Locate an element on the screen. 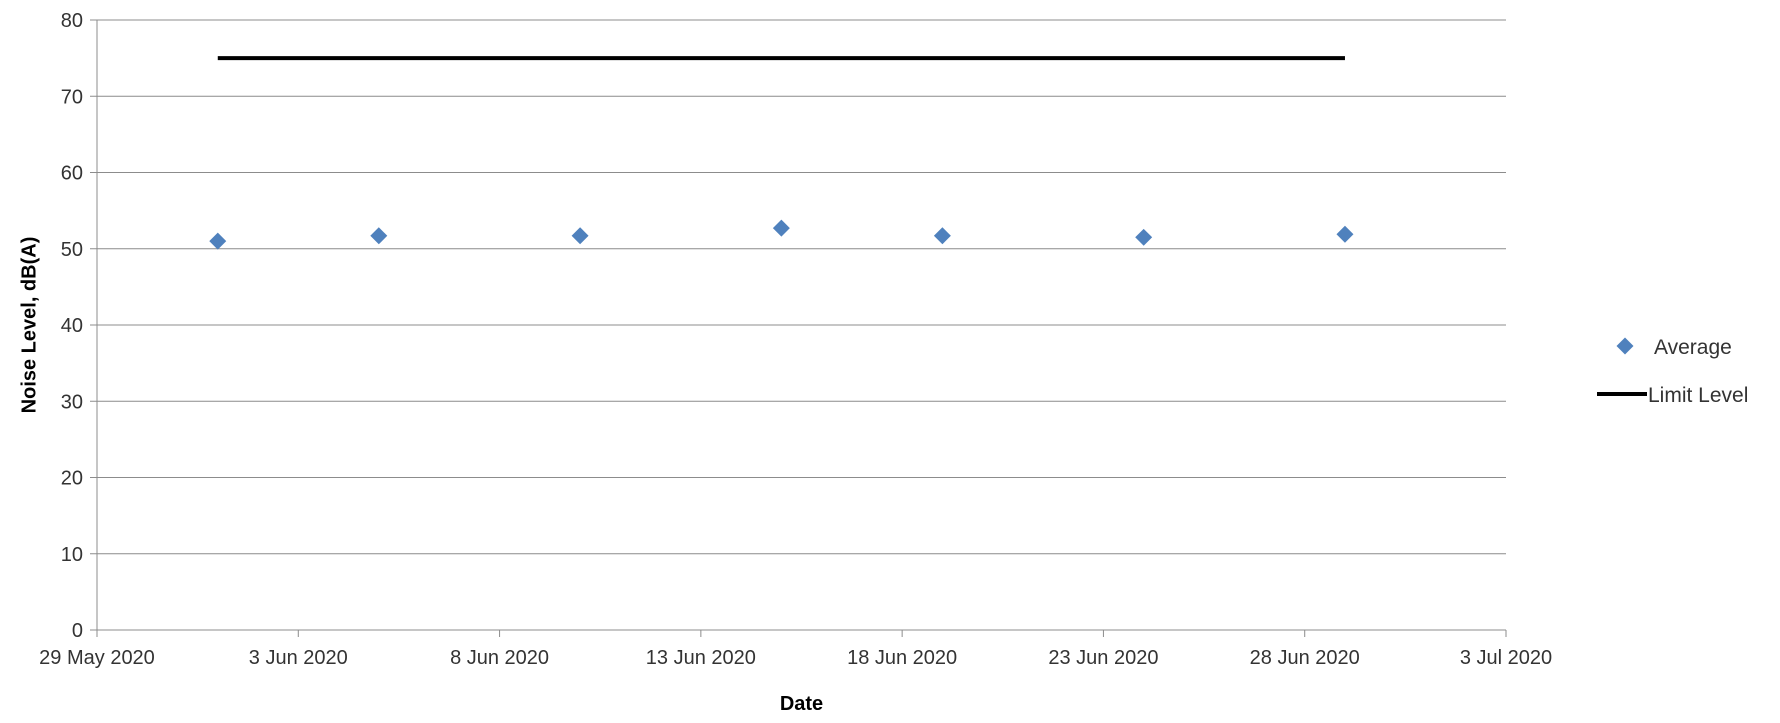 The height and width of the screenshot is (723, 1780). legend-item-limit-level: Limit Level is located at coordinates (1672, 395).